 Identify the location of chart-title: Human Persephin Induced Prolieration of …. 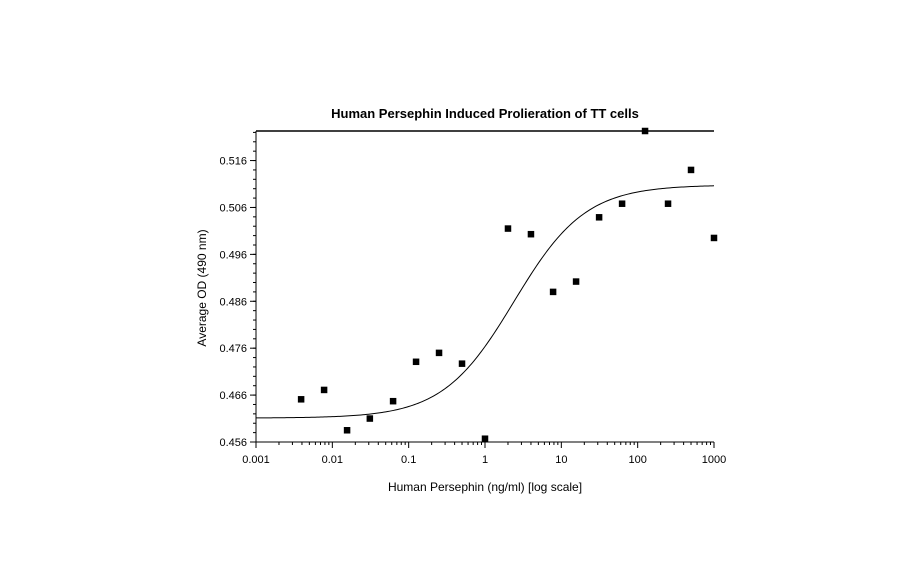
(485, 113).